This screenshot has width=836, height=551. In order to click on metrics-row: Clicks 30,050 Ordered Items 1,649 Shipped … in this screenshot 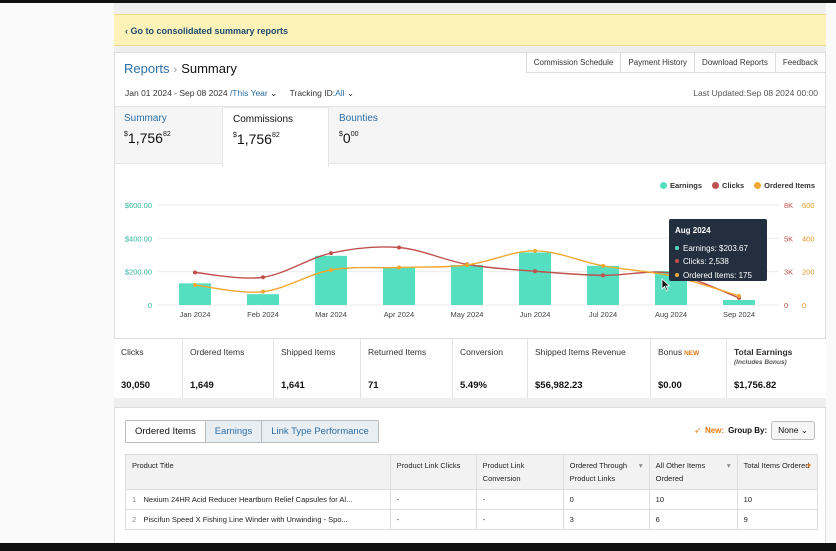, I will do `click(470, 368)`.